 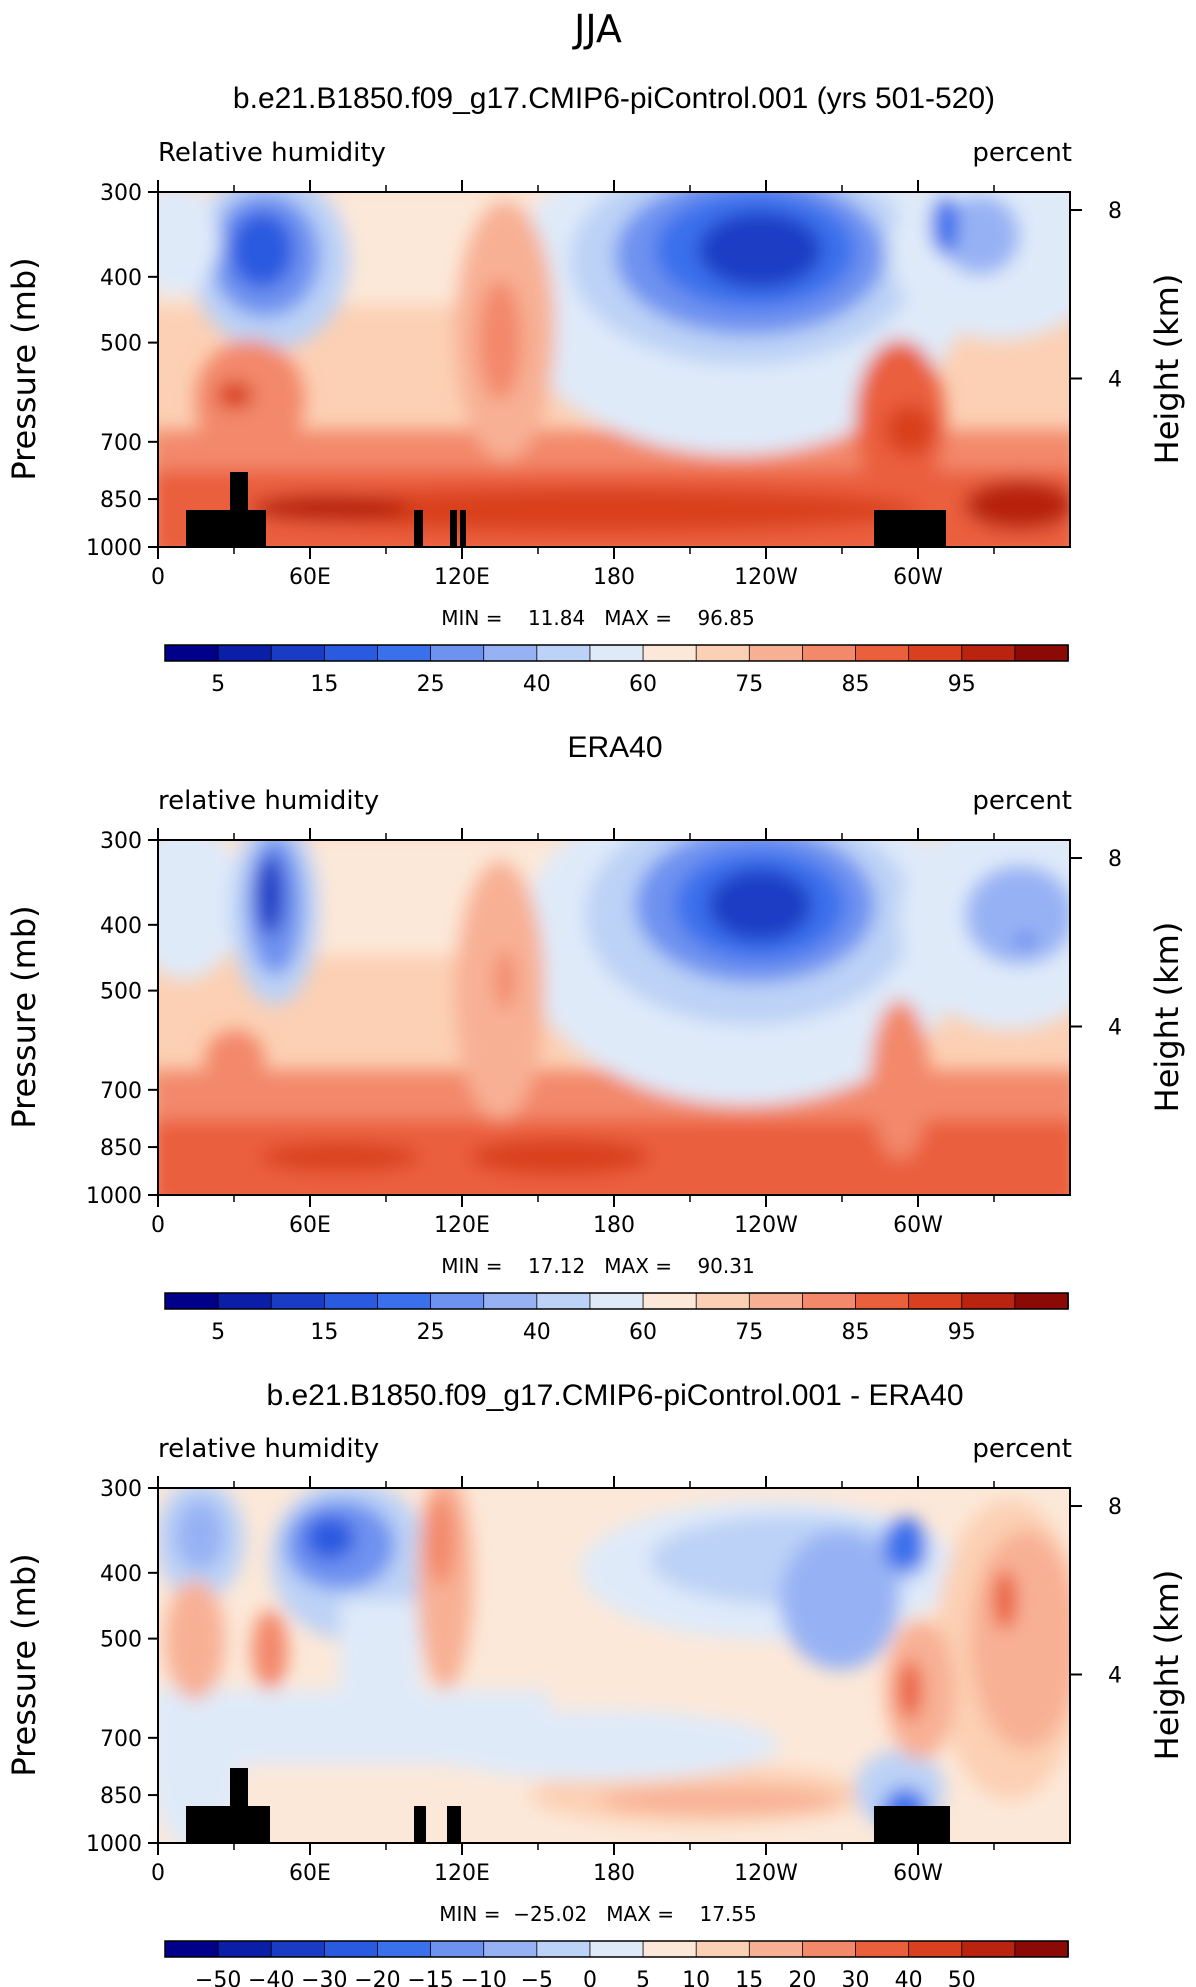 I want to click on panel-2-contour-field, so click(x=614, y=1017).